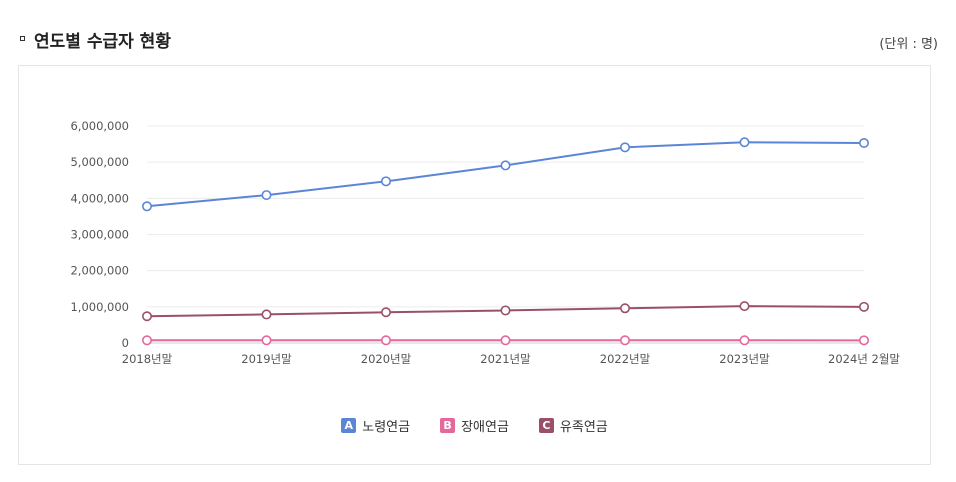  Describe the element at coordinates (99, 198) in the screenshot. I see `y-tick-label: 4,000,000` at that location.